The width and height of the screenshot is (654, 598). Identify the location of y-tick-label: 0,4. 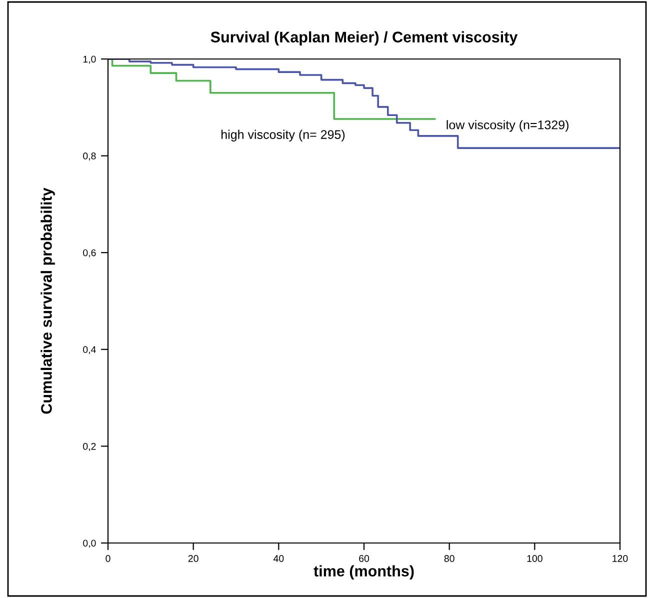
(89, 350).